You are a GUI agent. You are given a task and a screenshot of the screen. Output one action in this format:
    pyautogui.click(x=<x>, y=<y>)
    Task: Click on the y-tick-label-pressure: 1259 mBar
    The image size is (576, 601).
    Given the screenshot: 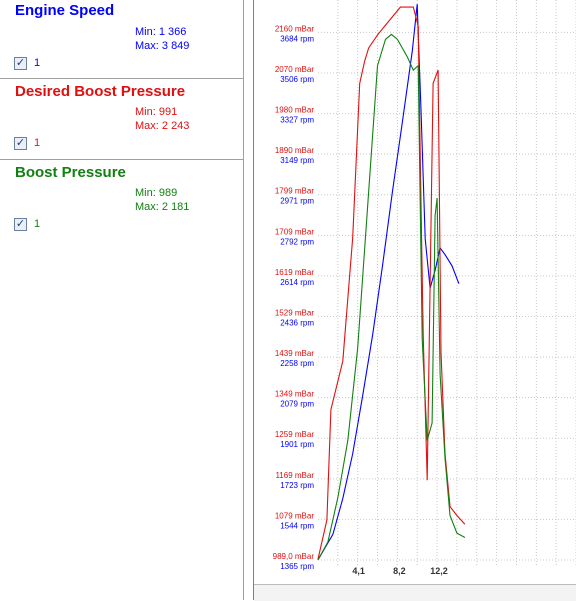 What is the action you would take?
    pyautogui.click(x=294, y=434)
    